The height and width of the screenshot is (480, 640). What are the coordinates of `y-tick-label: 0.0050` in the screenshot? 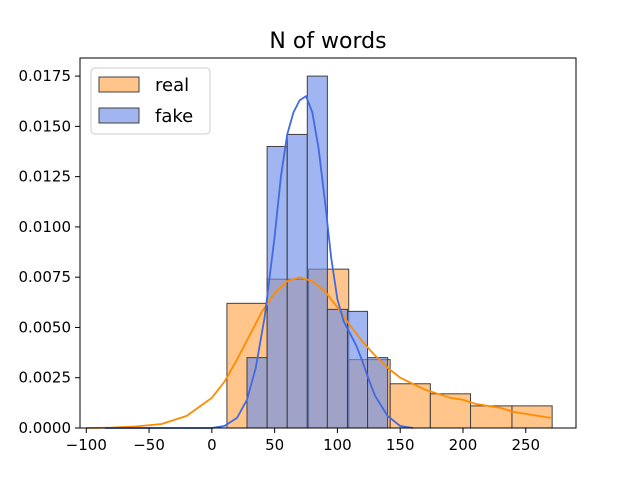 It's located at (45, 327).